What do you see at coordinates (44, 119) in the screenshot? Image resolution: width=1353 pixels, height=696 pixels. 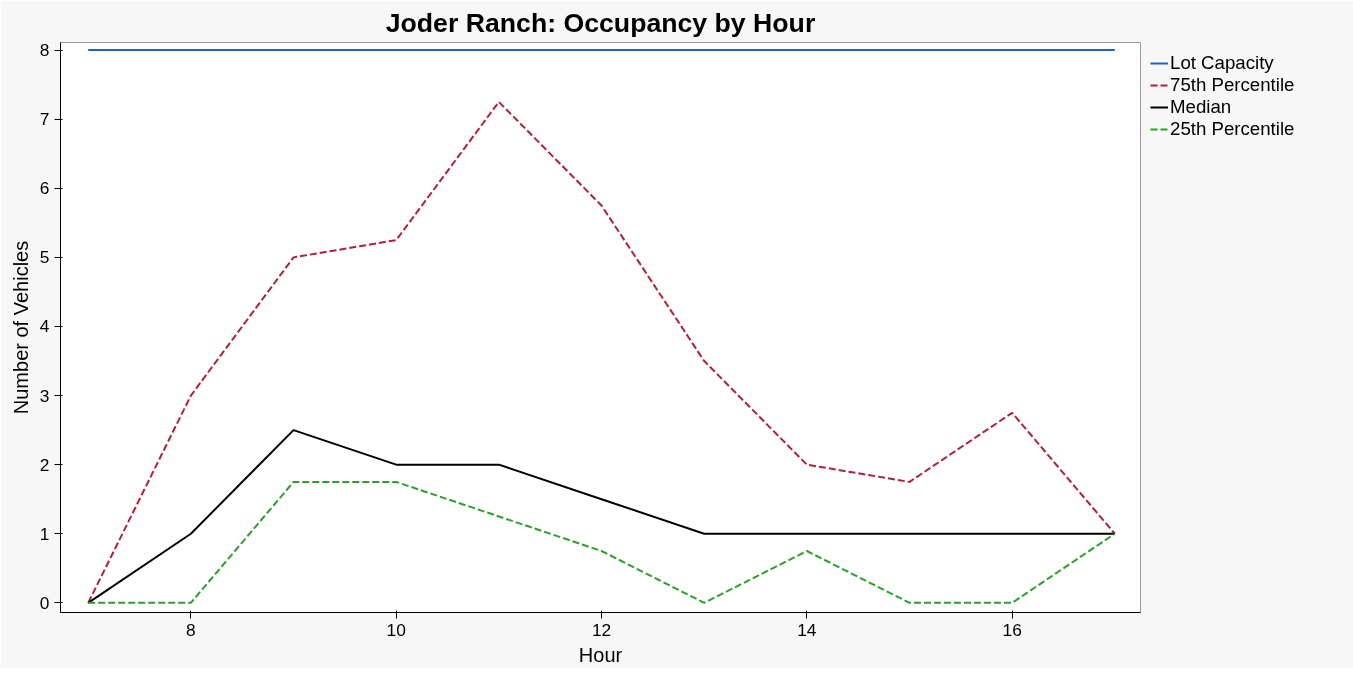 I see `y-tick-label: 7` at bounding box center [44, 119].